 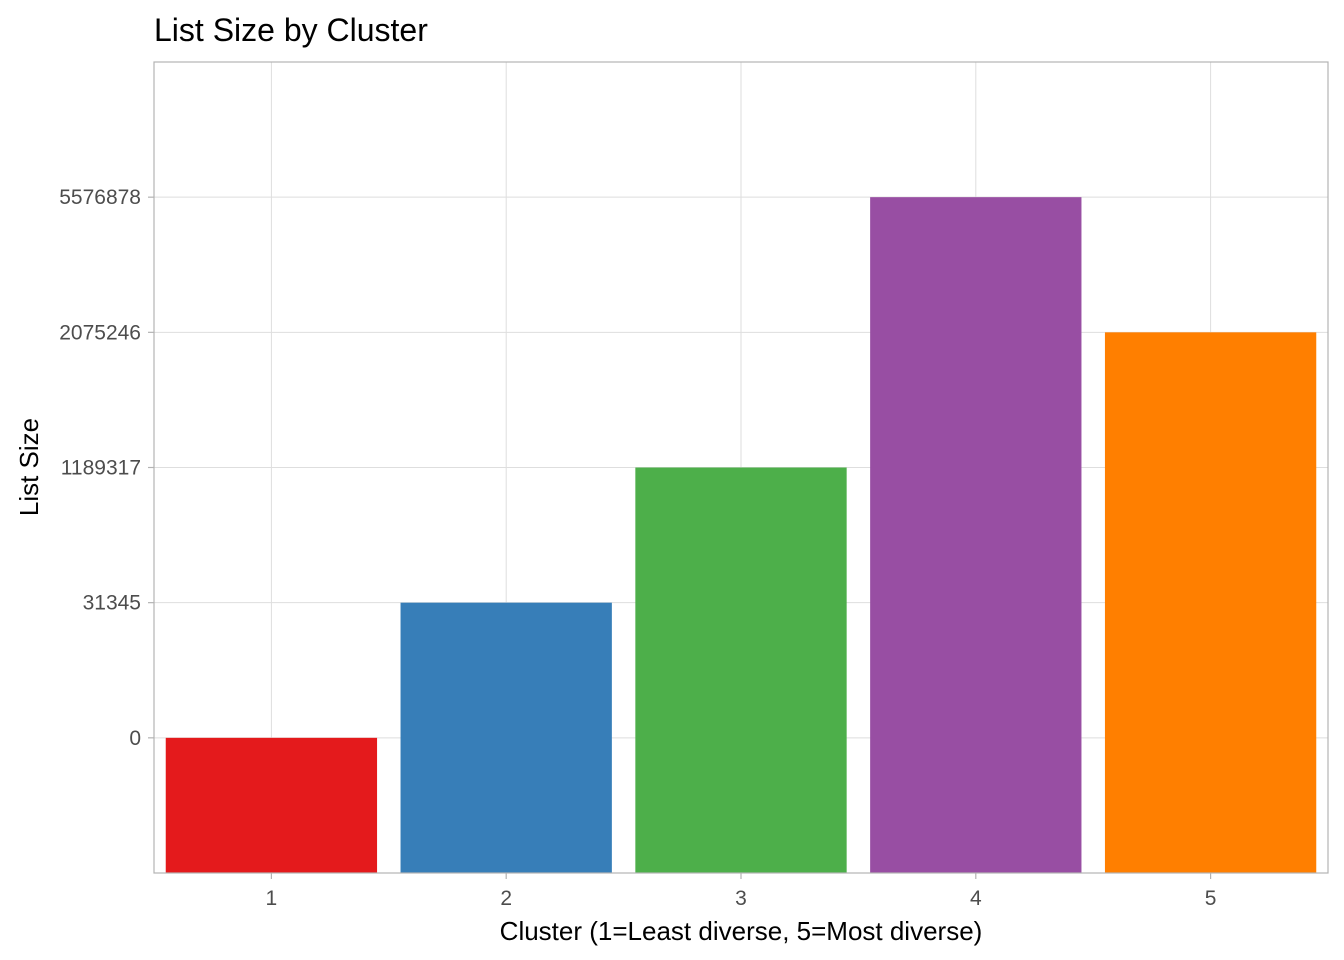 What do you see at coordinates (741, 898) in the screenshot?
I see `x-tick-label: 3` at bounding box center [741, 898].